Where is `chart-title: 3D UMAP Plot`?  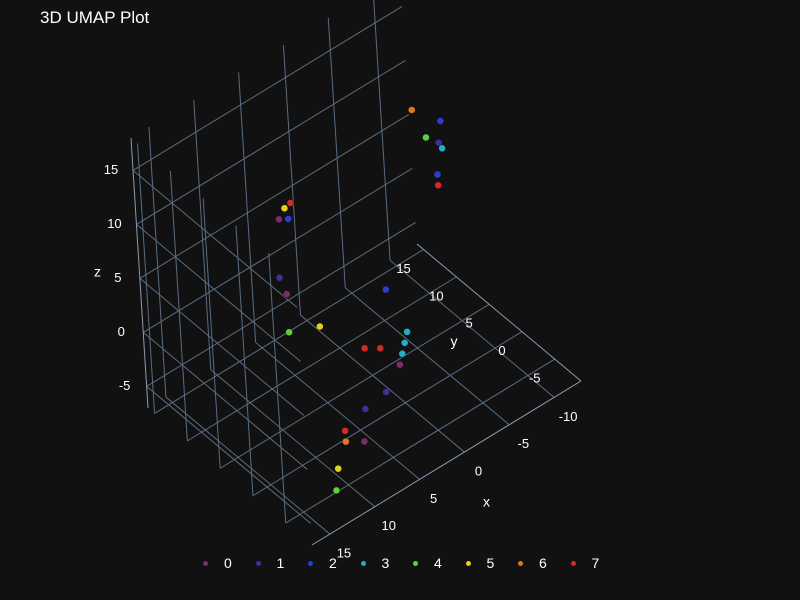
chart-title: 3D UMAP Plot is located at coordinates (95, 17).